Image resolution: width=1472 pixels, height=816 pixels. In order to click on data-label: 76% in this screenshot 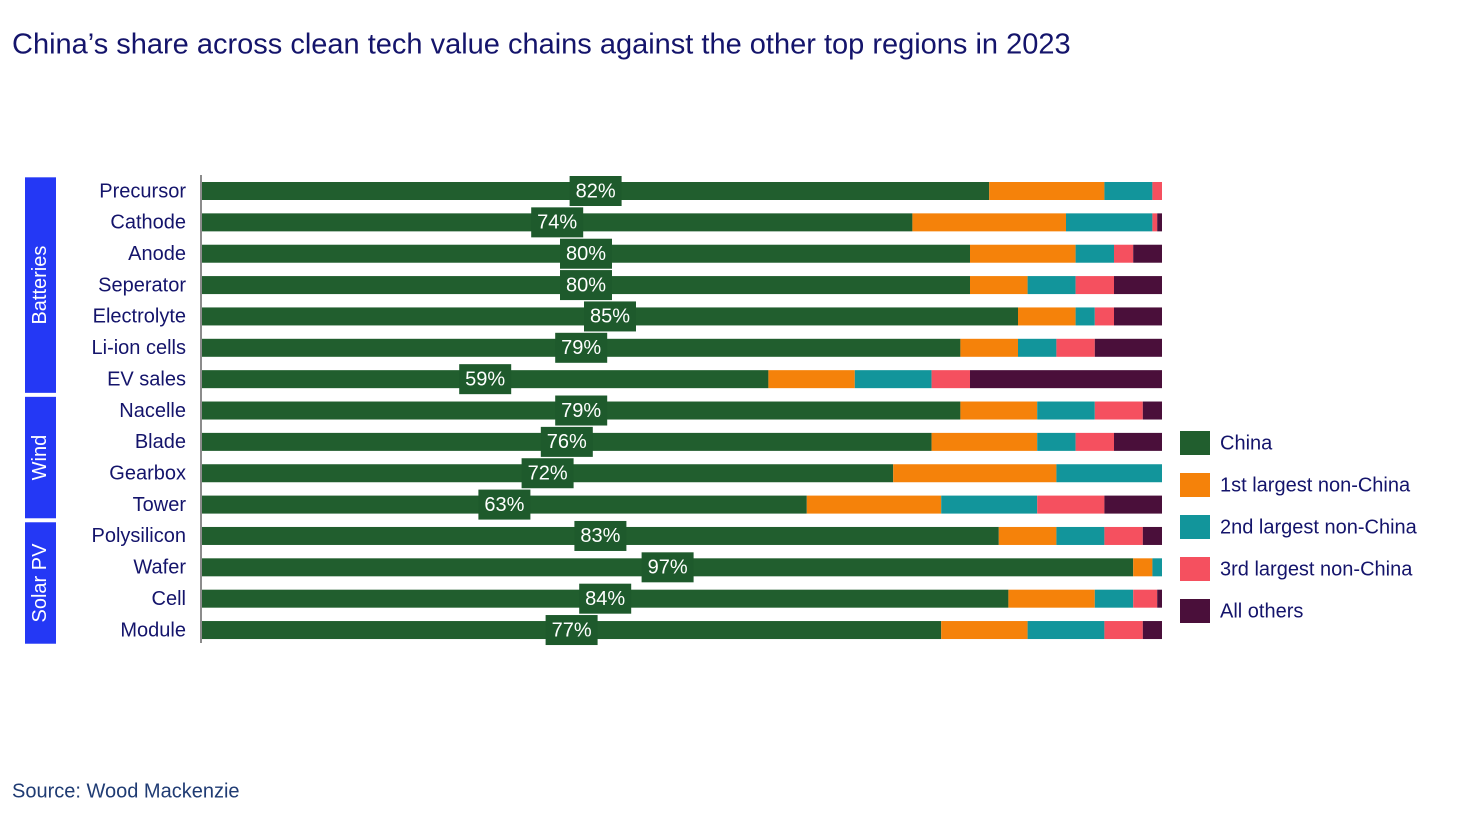, I will do `click(567, 442)`.